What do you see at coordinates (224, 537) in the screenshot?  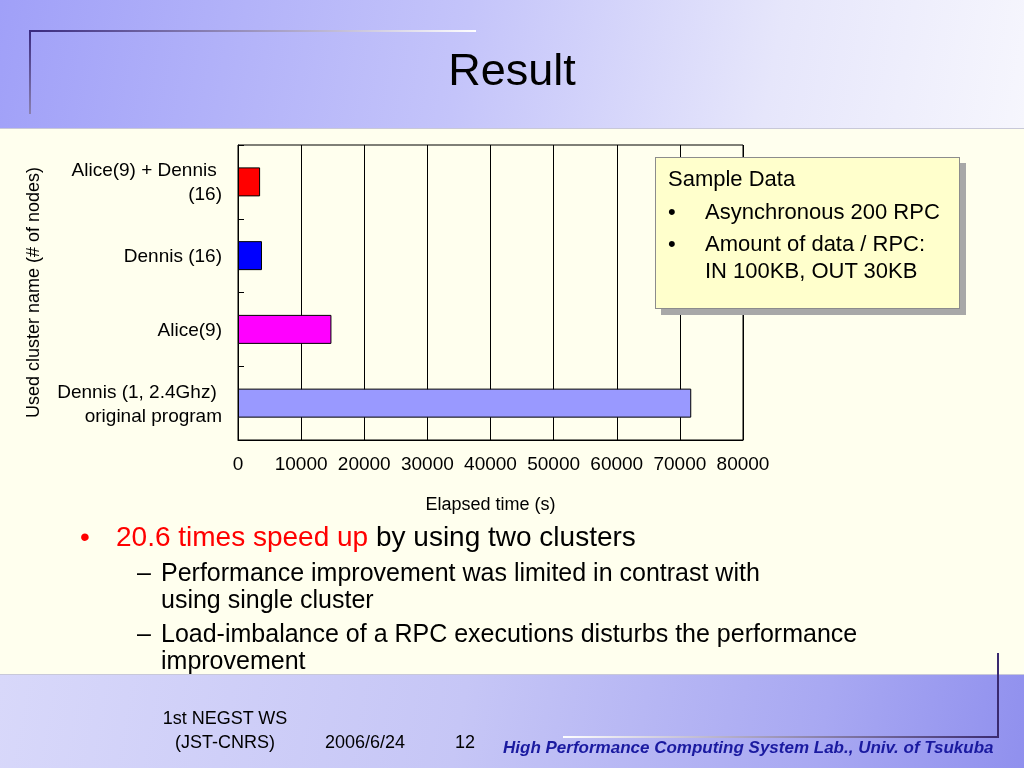 I see `text: • 20.6 times speed up` at bounding box center [224, 537].